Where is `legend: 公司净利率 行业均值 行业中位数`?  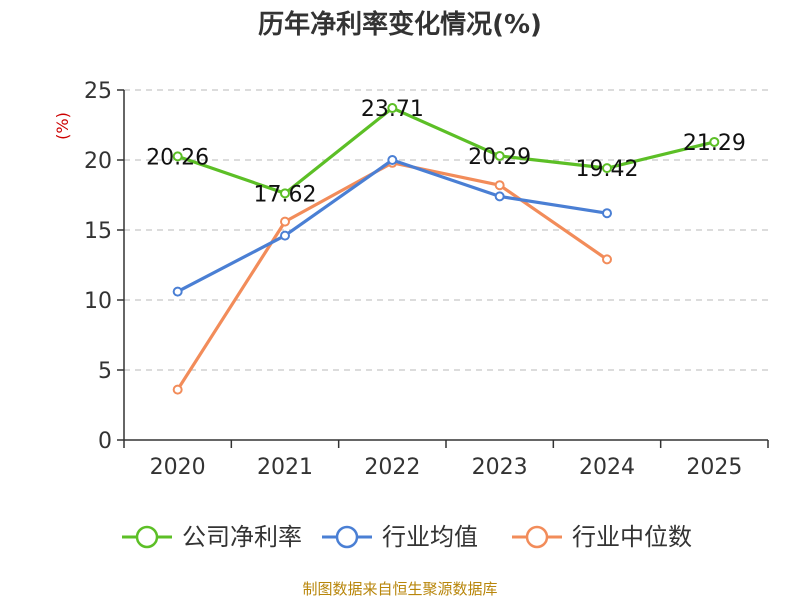 legend: 公司净利率 行业均值 行业中位数 is located at coordinates (407, 537).